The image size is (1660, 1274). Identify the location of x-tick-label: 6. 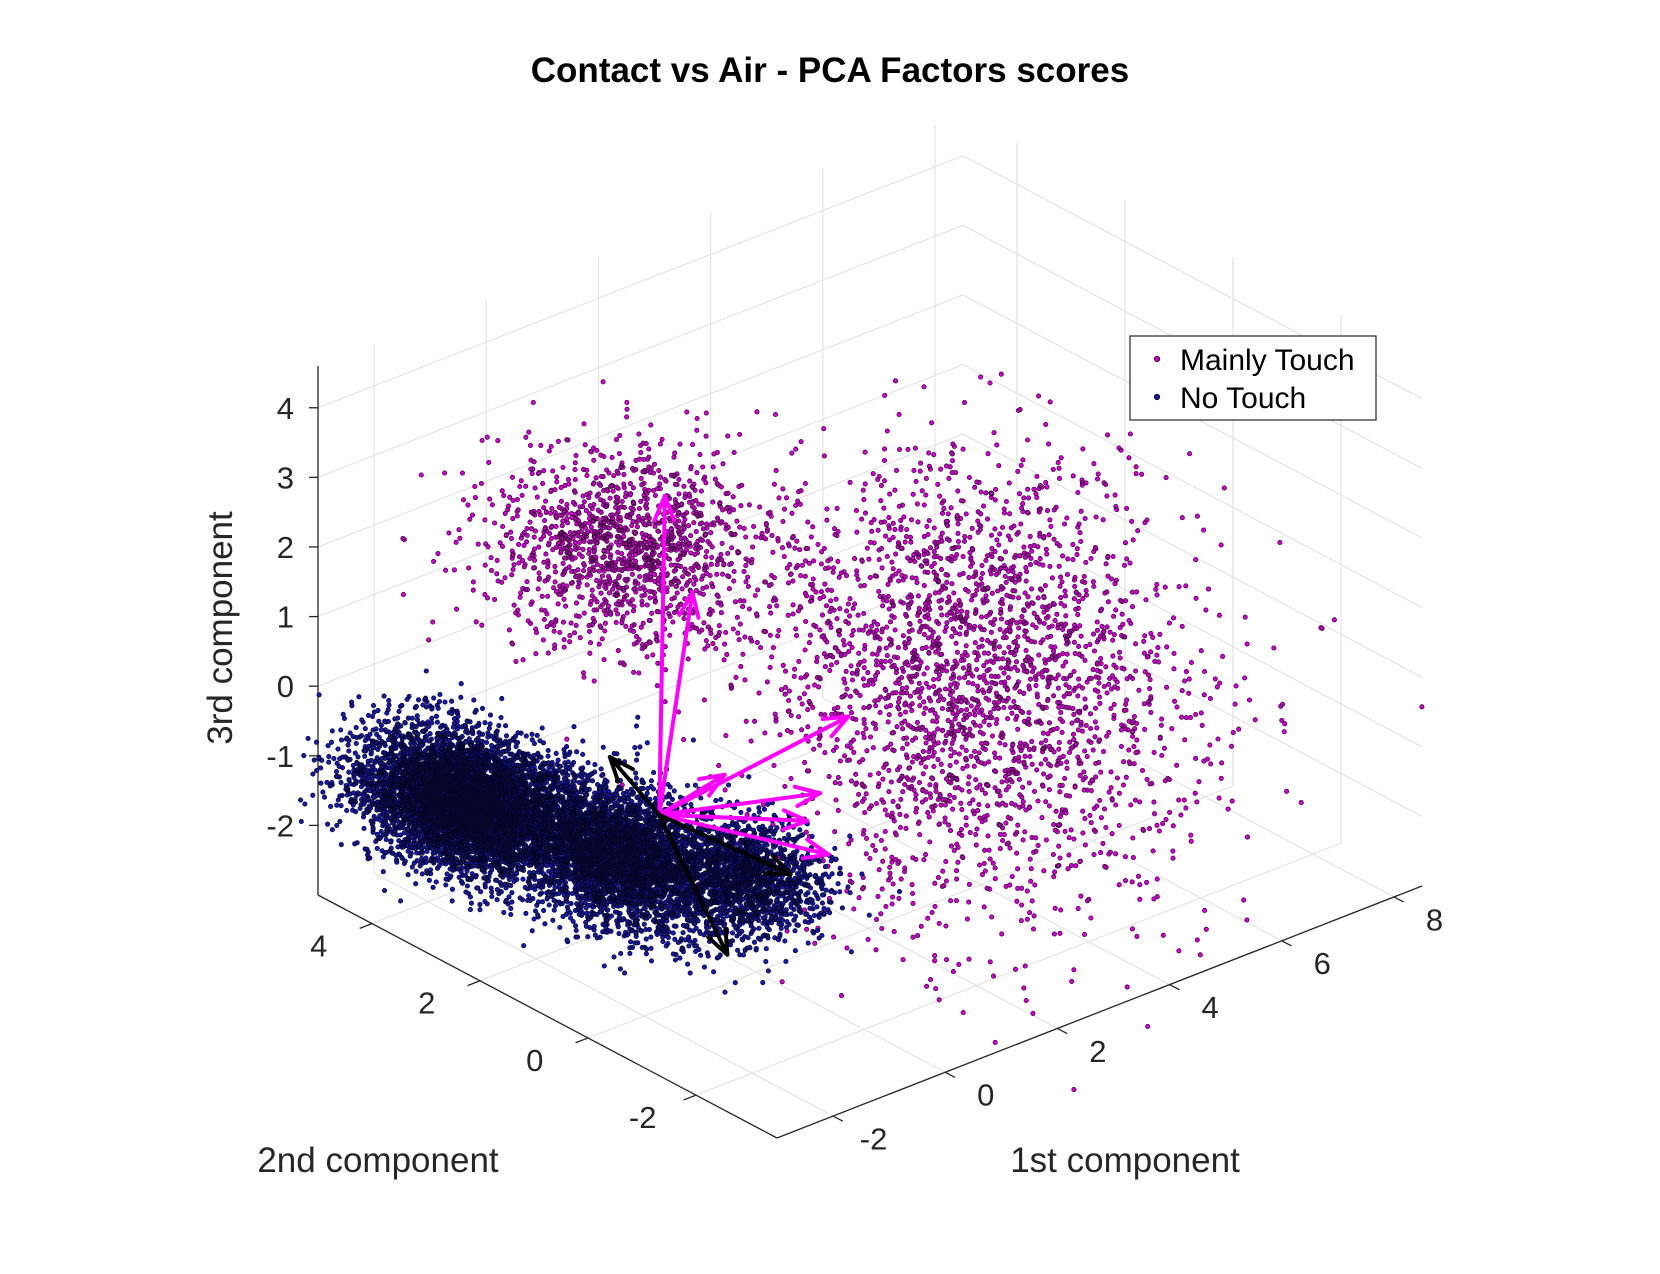
(1322, 963).